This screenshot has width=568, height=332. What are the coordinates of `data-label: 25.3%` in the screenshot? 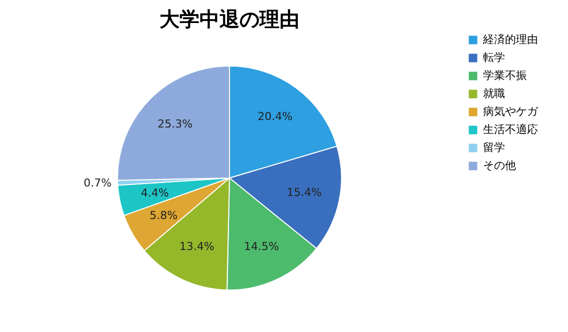 It's located at (175, 124).